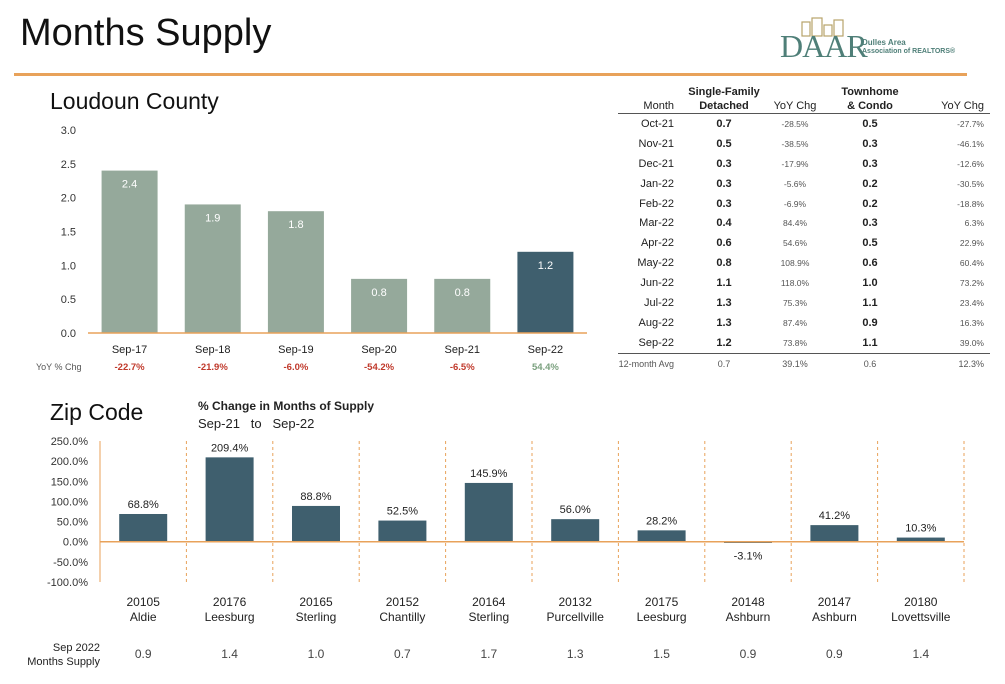  What do you see at coordinates (403, 602) in the screenshot?
I see `zip-code-label: 20152` at bounding box center [403, 602].